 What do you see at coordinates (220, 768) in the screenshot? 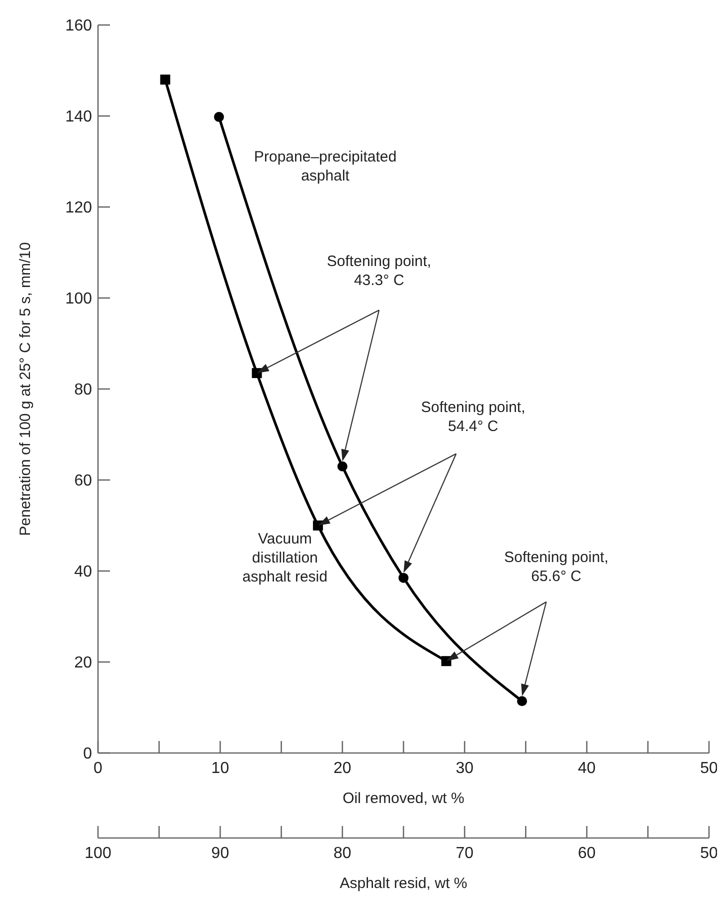
I see `x-tick-label: 10` at bounding box center [220, 768].